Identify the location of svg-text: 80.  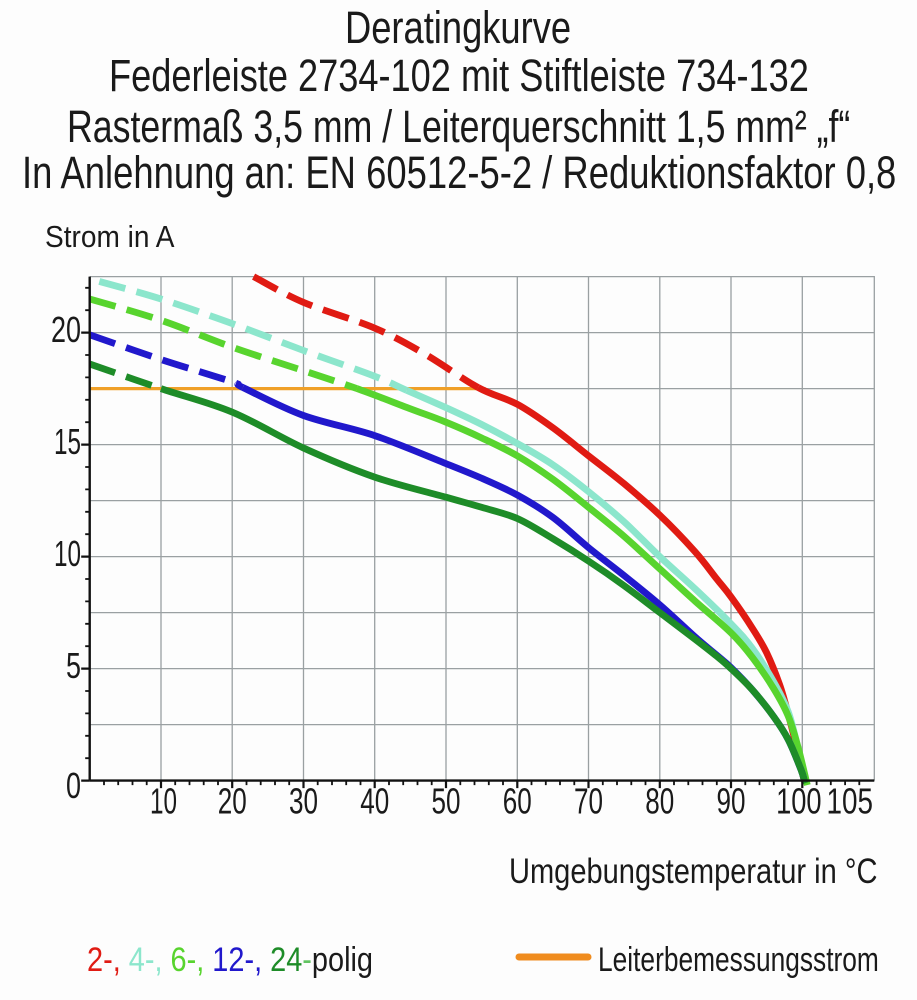
(659, 801).